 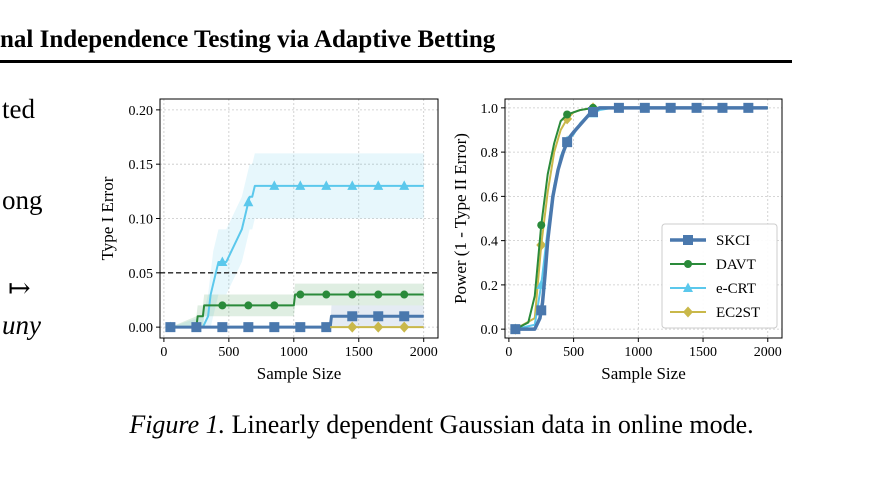 I want to click on legend-entry: EC2ST, so click(x=715, y=313).